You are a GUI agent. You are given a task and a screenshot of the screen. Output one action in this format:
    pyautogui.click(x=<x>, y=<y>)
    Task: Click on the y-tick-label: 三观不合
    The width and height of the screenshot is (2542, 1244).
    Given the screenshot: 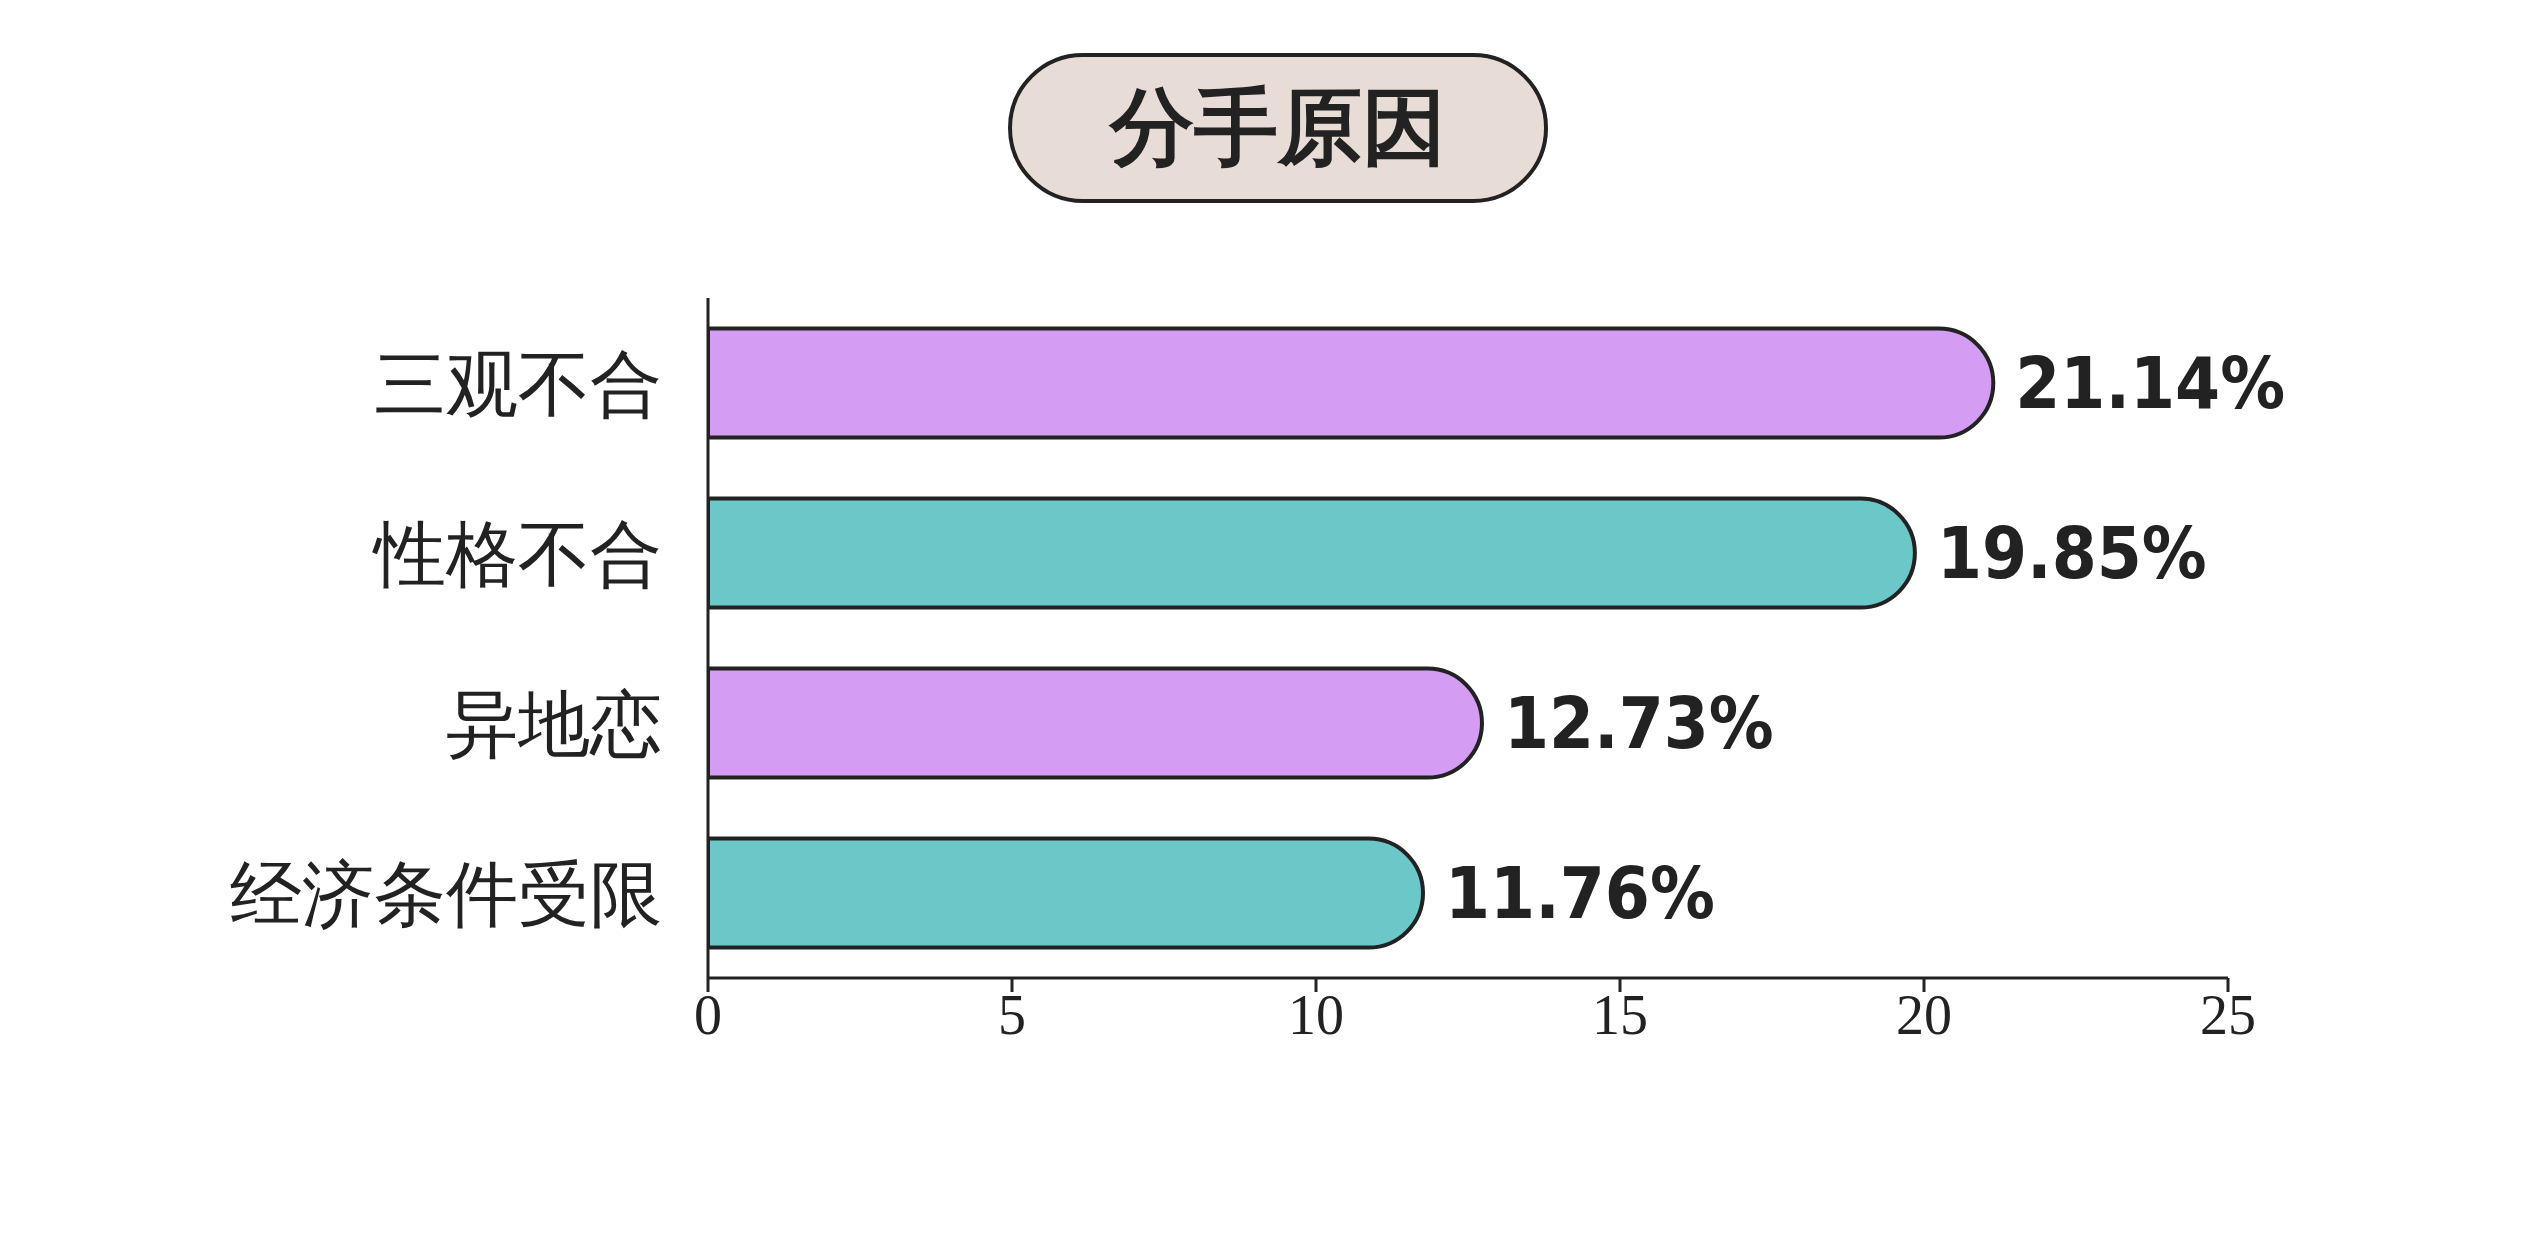 What is the action you would take?
    pyautogui.click(x=518, y=383)
    